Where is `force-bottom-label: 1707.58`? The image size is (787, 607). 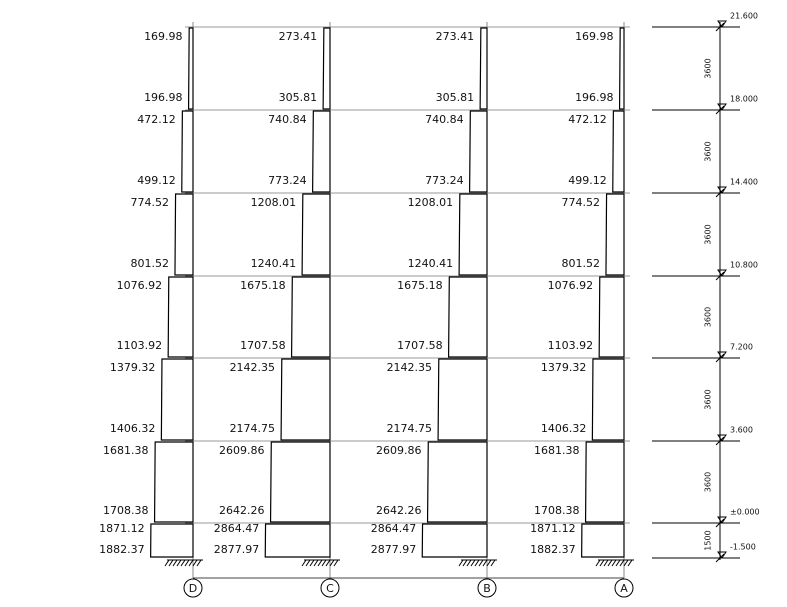
force-bottom-label: 1707.58 is located at coordinates (263, 345).